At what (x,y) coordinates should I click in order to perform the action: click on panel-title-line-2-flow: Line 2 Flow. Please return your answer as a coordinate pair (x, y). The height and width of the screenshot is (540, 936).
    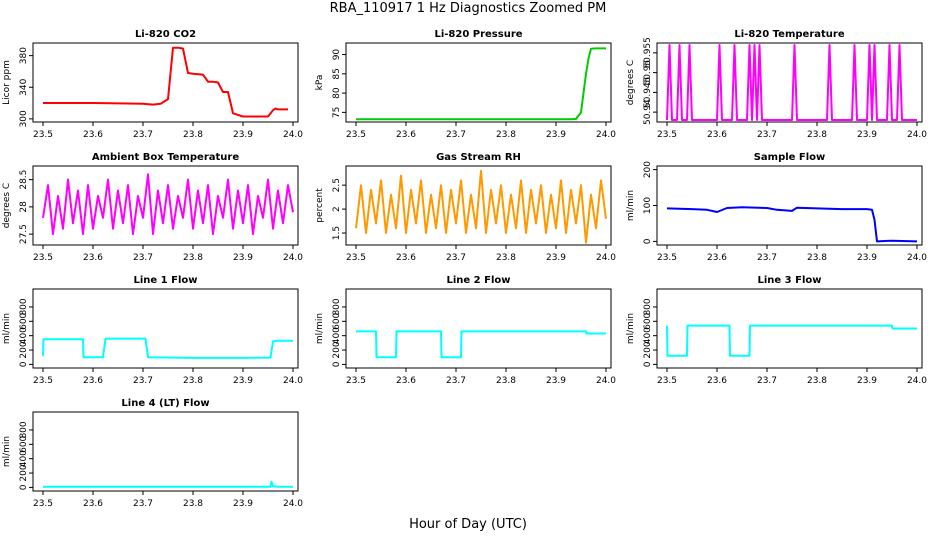
    Looking at the image, I should click on (479, 280).